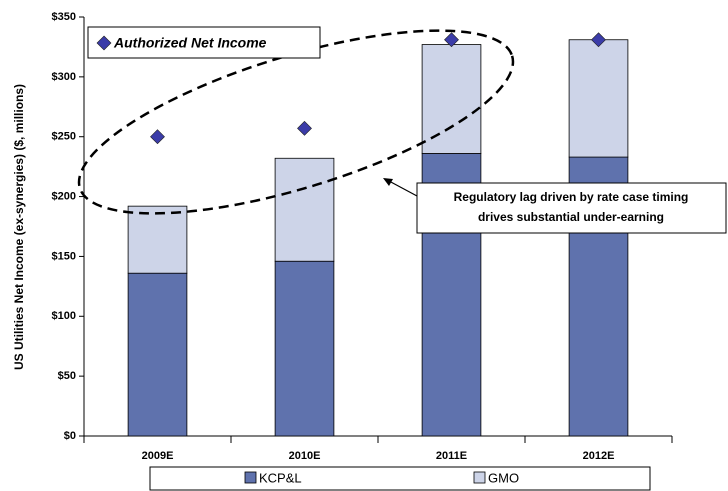  I want to click on x-tick-label: 2012E, so click(599, 456).